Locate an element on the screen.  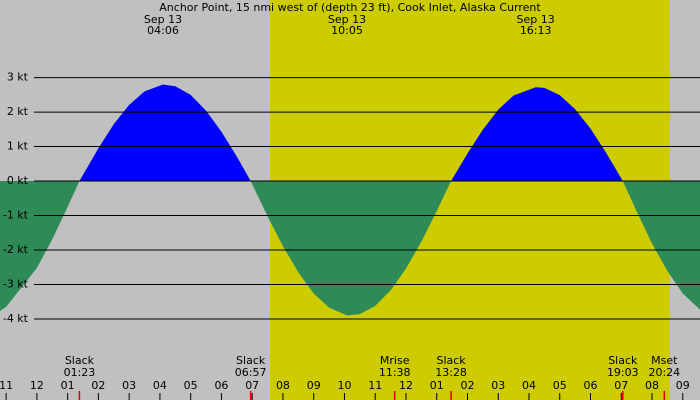
y-tick-label: 3 kt is located at coordinates (18, 77).